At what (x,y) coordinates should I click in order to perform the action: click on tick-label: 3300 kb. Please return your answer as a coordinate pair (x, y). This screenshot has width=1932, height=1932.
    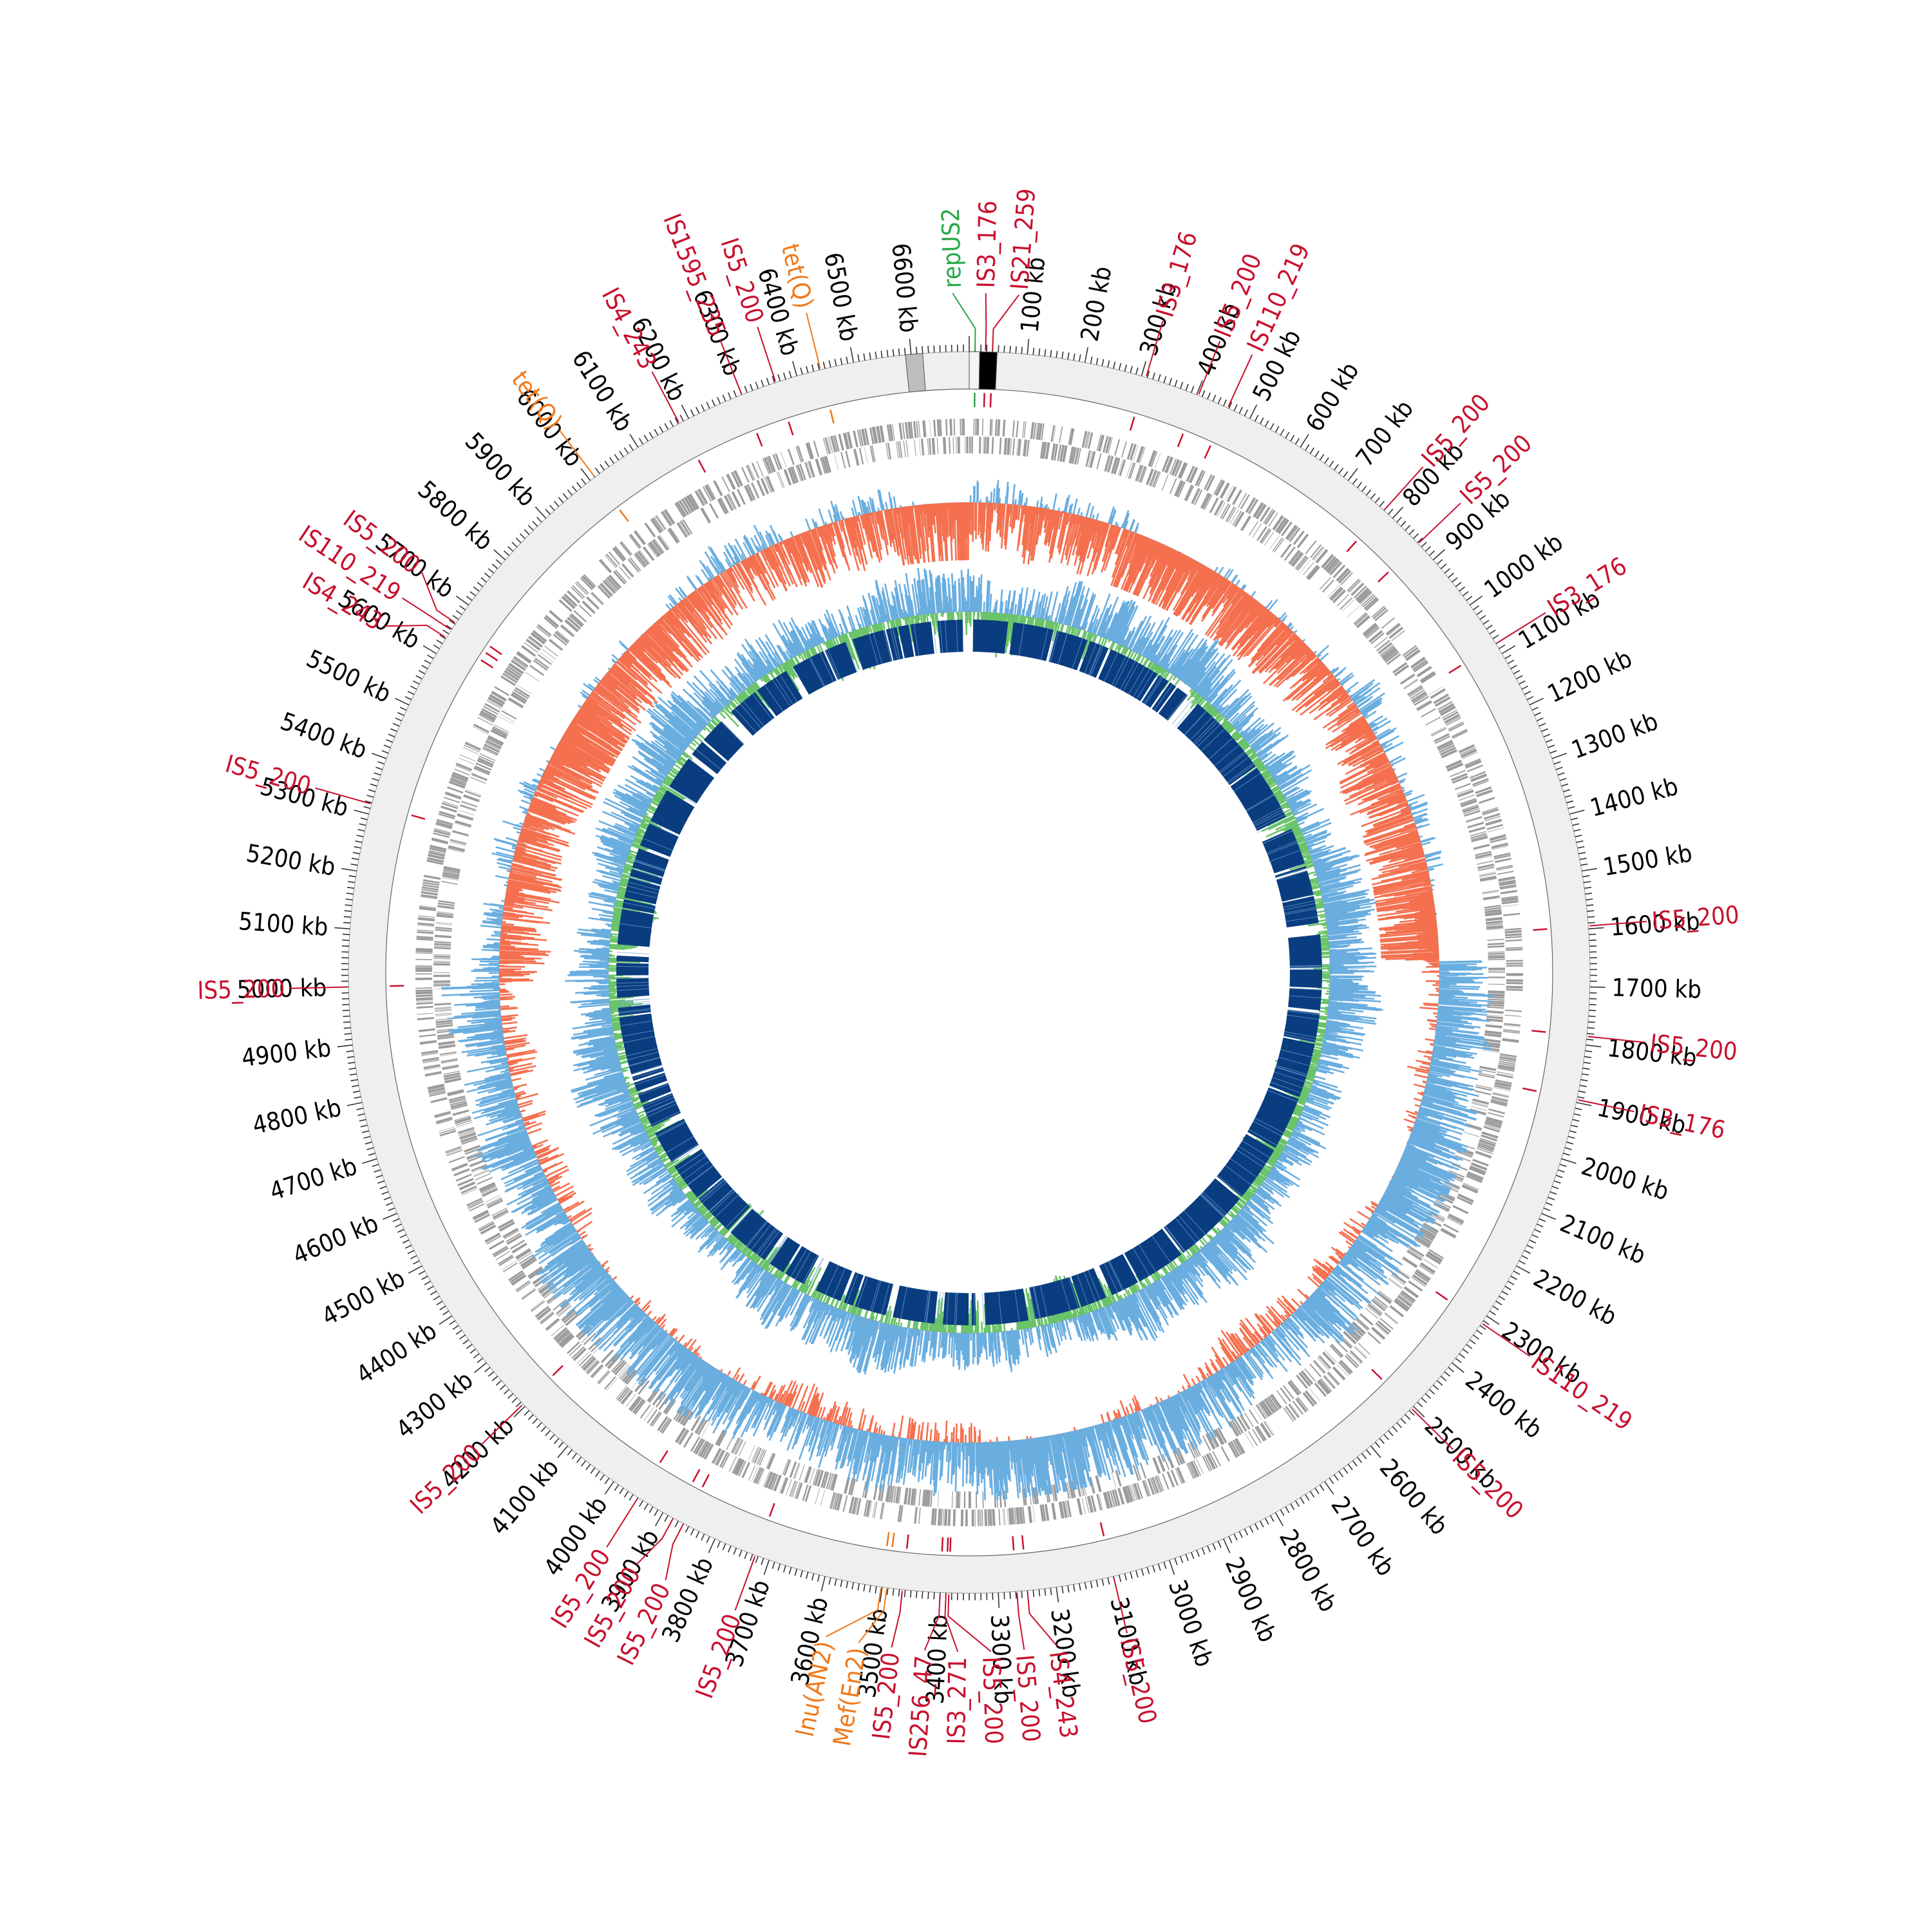
    Looking at the image, I should click on (1002, 1659).